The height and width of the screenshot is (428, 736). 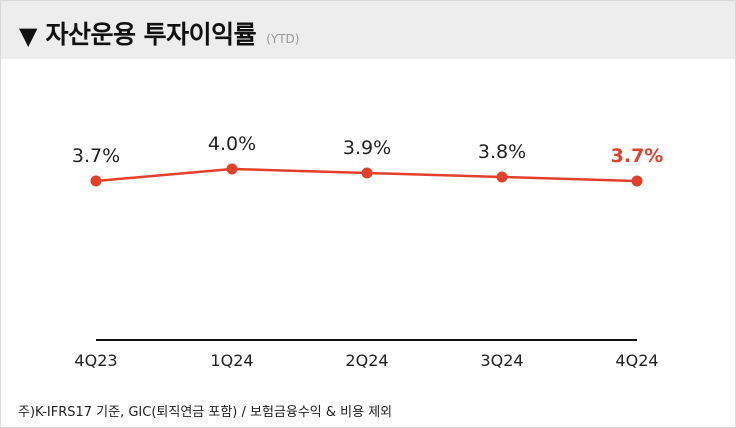 I want to click on chart-header: ▼ 자산운용 투자이익률 (YTD), so click(x=368, y=30).